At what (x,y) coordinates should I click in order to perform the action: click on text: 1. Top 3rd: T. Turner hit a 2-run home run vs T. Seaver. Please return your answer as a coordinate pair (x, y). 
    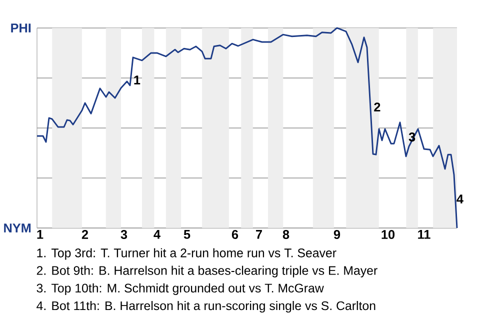
    Looking at the image, I should click on (186, 254).